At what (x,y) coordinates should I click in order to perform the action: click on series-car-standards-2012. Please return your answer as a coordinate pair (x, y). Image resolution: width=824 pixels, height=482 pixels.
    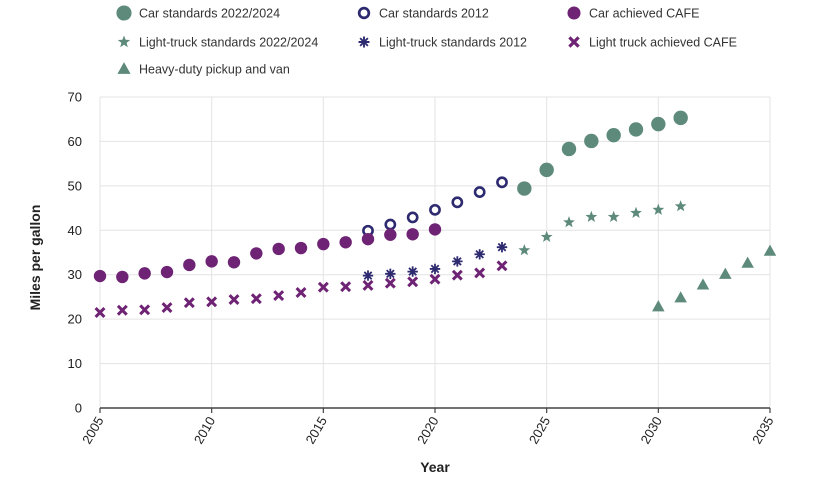
    Looking at the image, I should click on (435, 206).